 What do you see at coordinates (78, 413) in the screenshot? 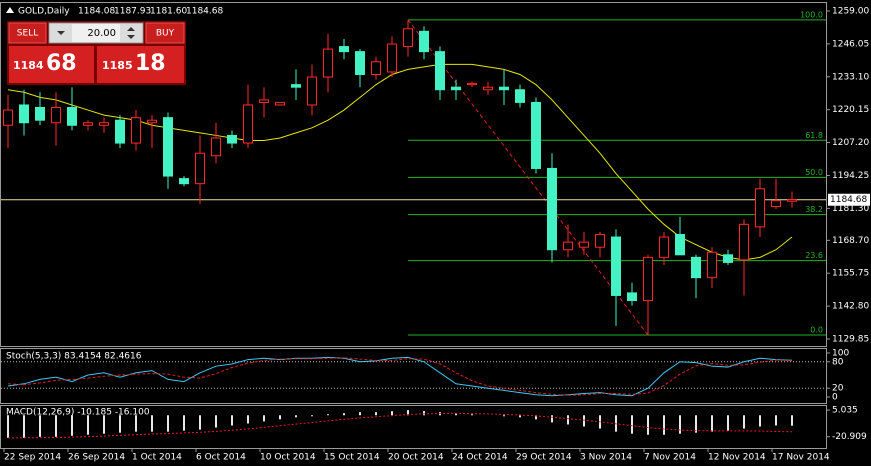
I see `macd-title: MACD(12,26,9) -10.185 -16.100` at bounding box center [78, 413].